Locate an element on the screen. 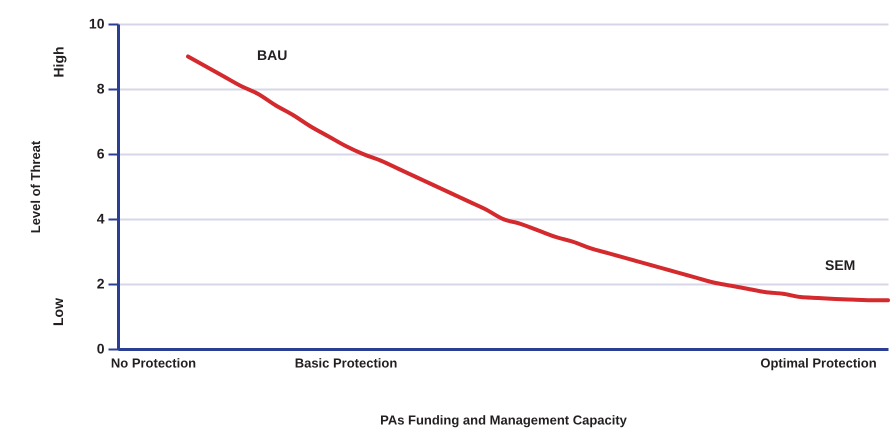 Image resolution: width=890 pixels, height=433 pixels. x-tick-label: Optimal Protection is located at coordinates (818, 363).